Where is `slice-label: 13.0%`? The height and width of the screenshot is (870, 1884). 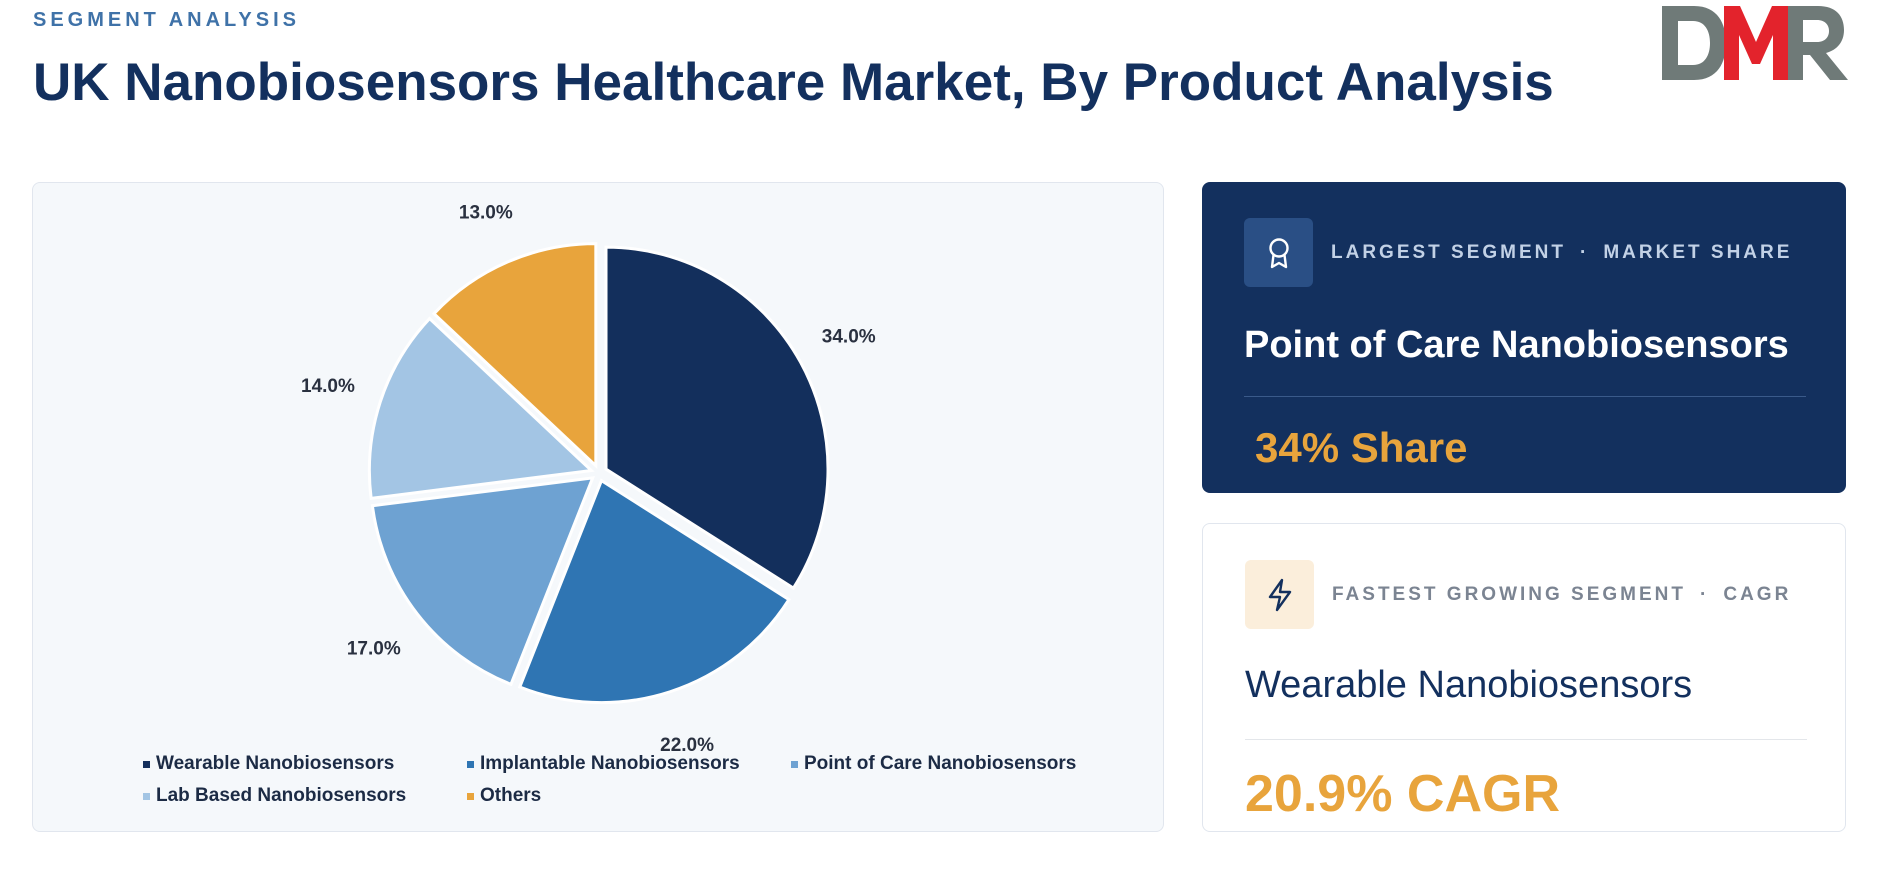
slice-label: 13.0% is located at coordinates (486, 212).